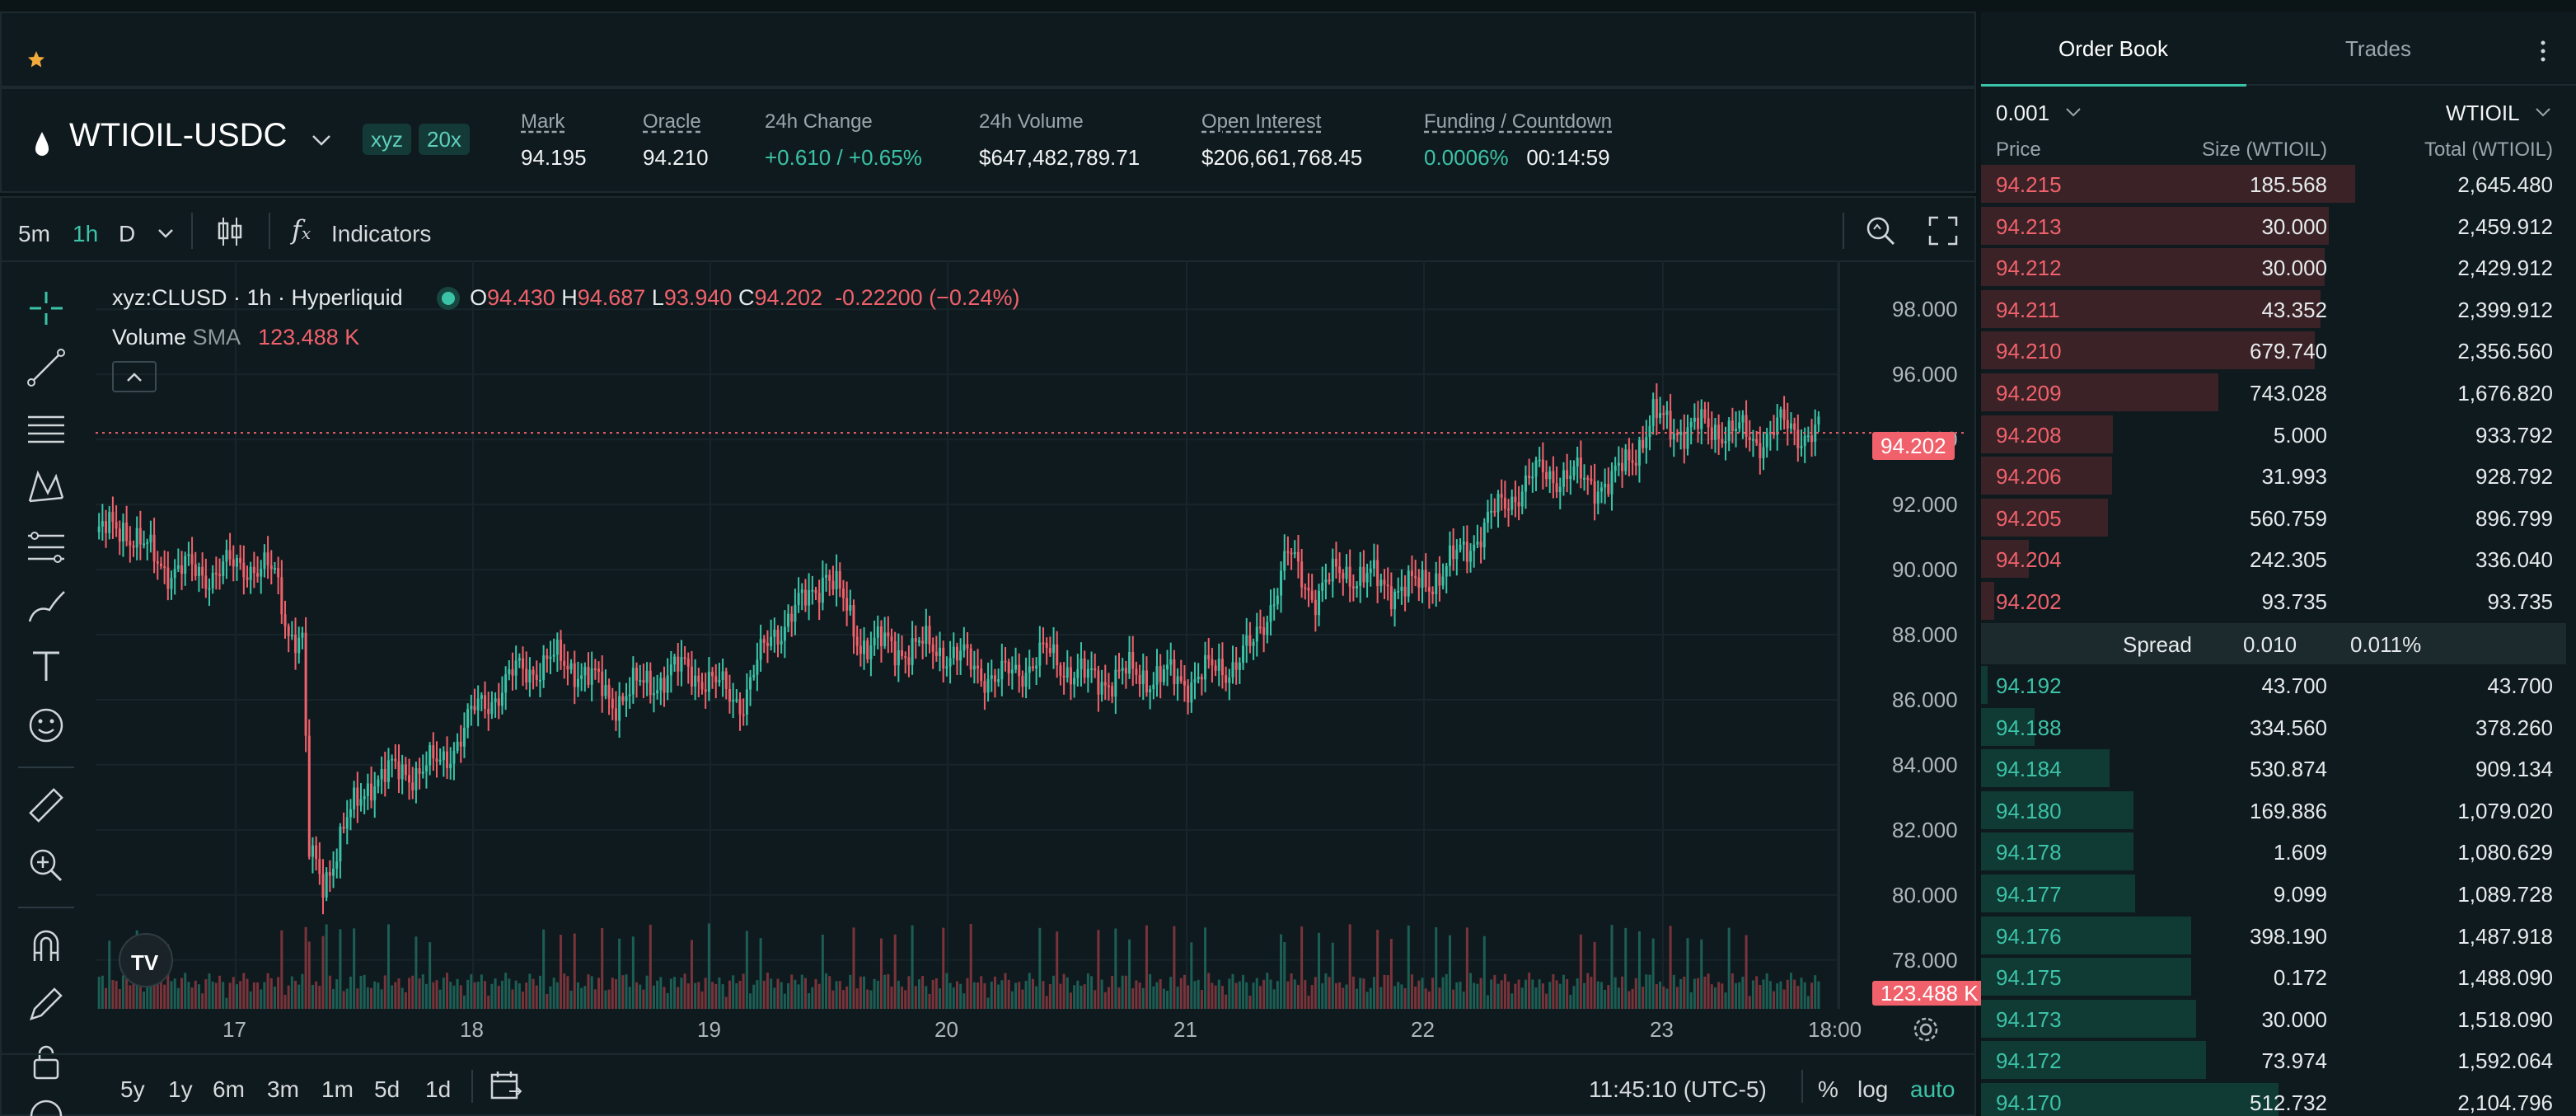  What do you see at coordinates (337, 1089) in the screenshot?
I see `range-1m: 1m` at bounding box center [337, 1089].